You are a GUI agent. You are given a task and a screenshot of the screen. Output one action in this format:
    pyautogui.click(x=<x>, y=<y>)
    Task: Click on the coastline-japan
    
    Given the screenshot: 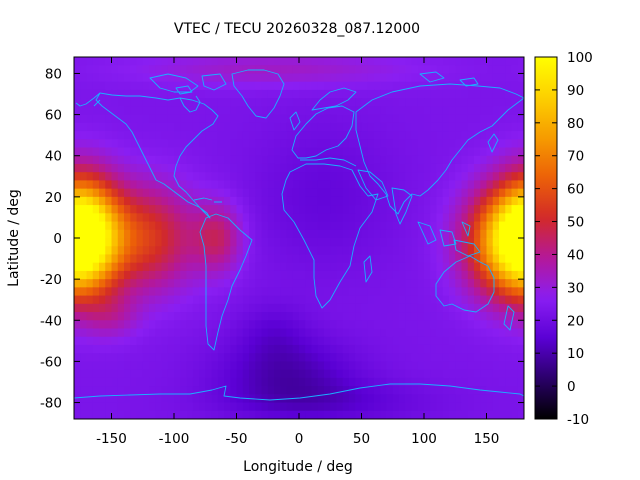 What is the action you would take?
    pyautogui.click(x=493, y=143)
    